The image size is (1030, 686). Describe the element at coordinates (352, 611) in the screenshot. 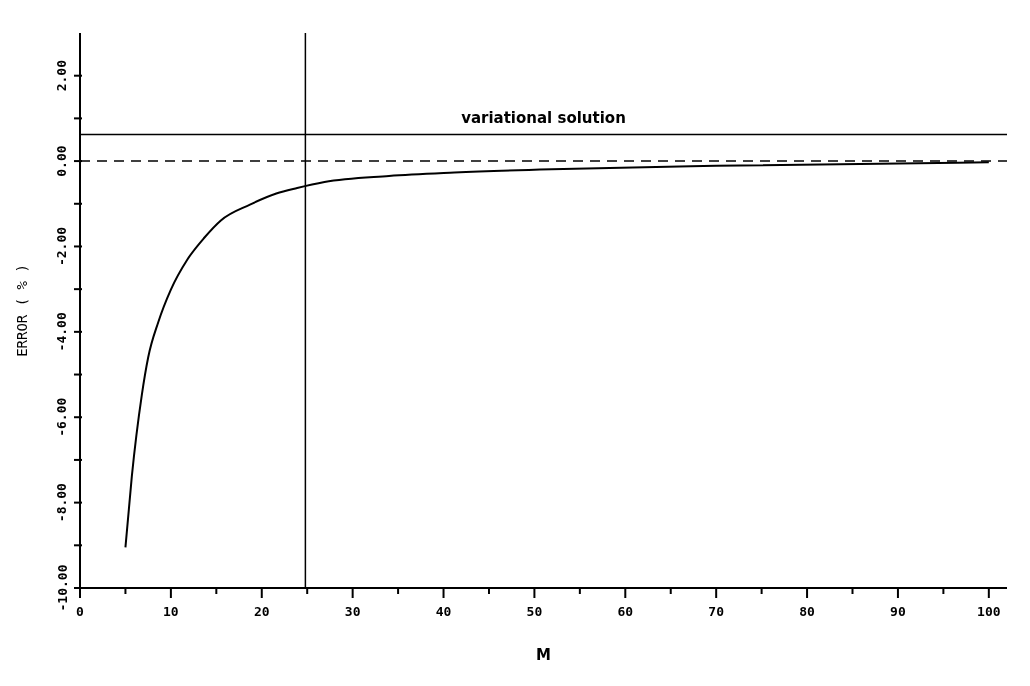

I see `x-tick-label: 30` at that location.